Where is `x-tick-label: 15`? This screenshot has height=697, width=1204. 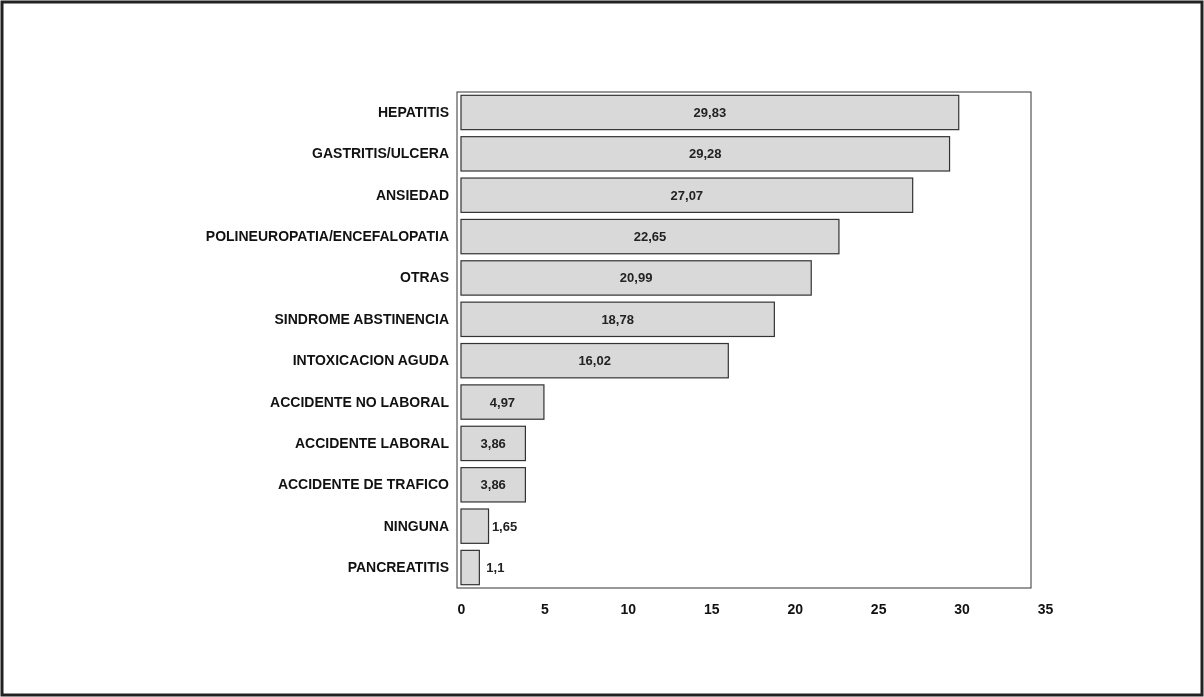 x-tick-label: 15 is located at coordinates (712, 608).